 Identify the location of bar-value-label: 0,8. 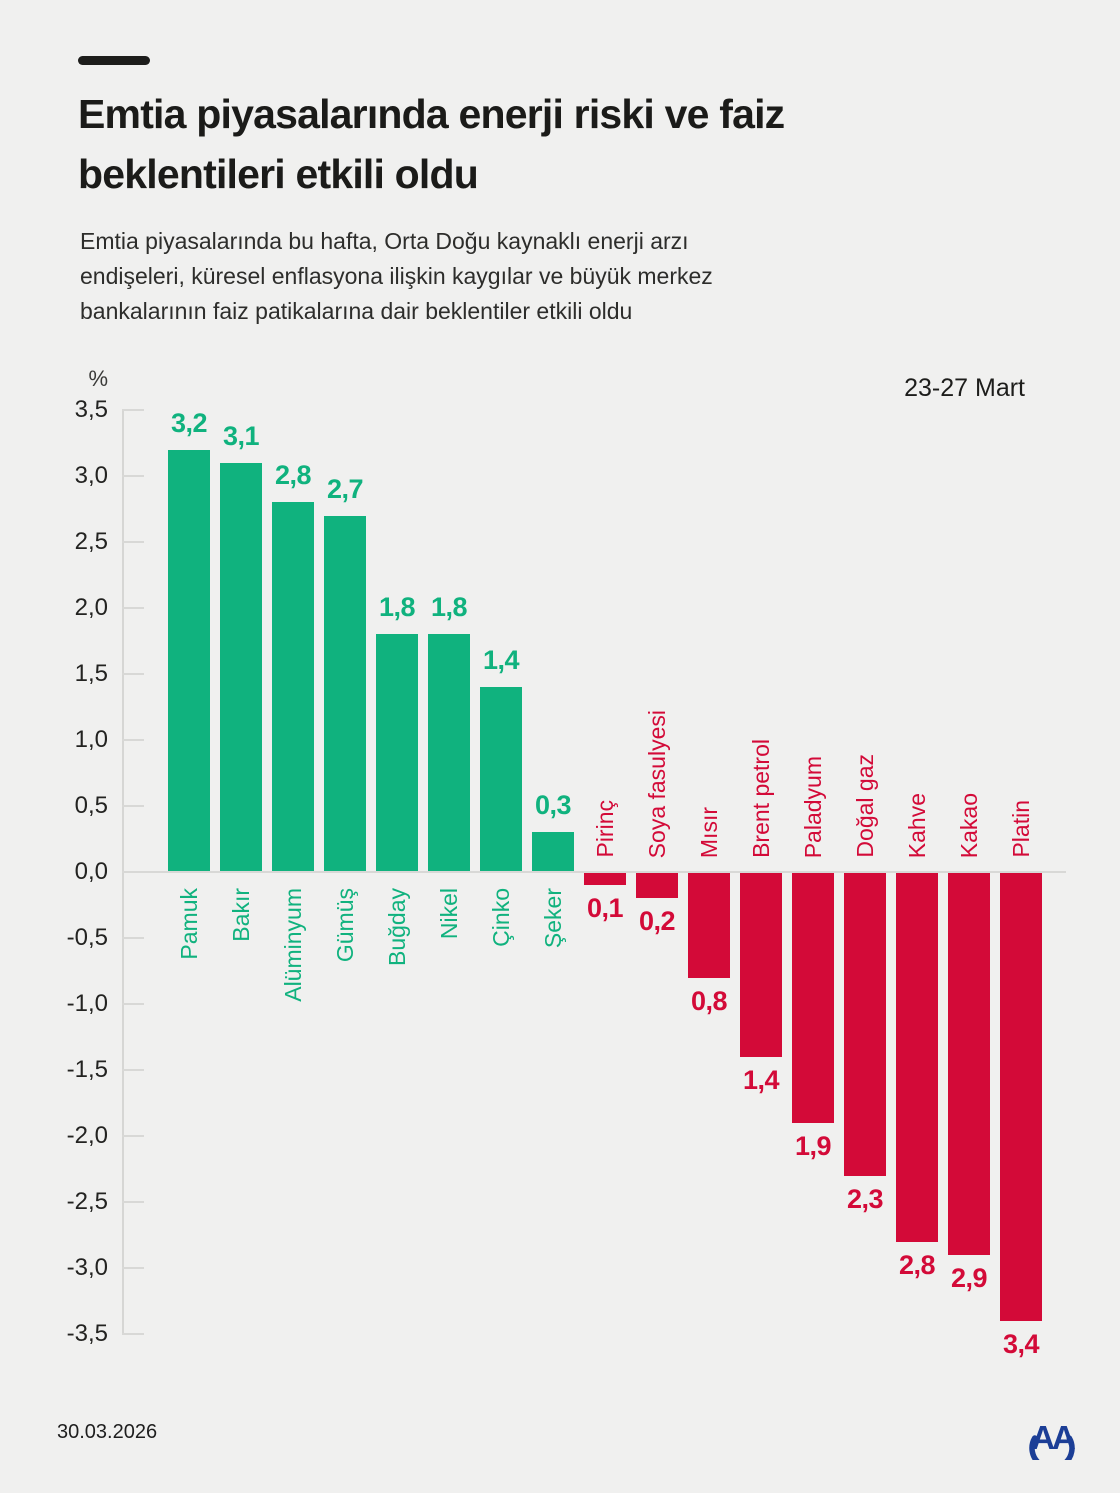
(709, 1000).